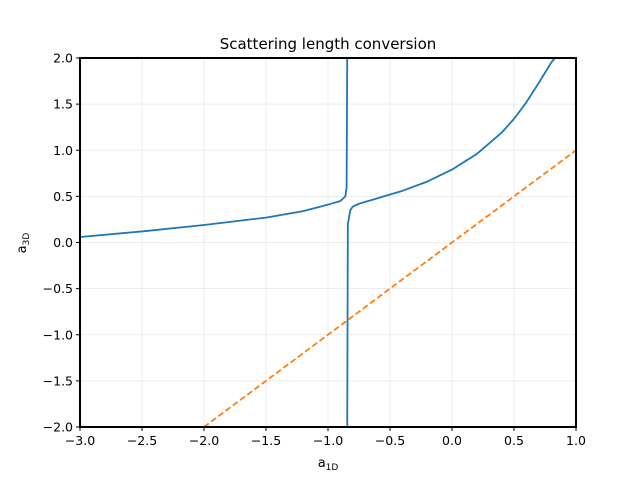 This screenshot has height=480, width=640. What do you see at coordinates (328, 464) in the screenshot?
I see `x-axis-label: a1D` at bounding box center [328, 464].